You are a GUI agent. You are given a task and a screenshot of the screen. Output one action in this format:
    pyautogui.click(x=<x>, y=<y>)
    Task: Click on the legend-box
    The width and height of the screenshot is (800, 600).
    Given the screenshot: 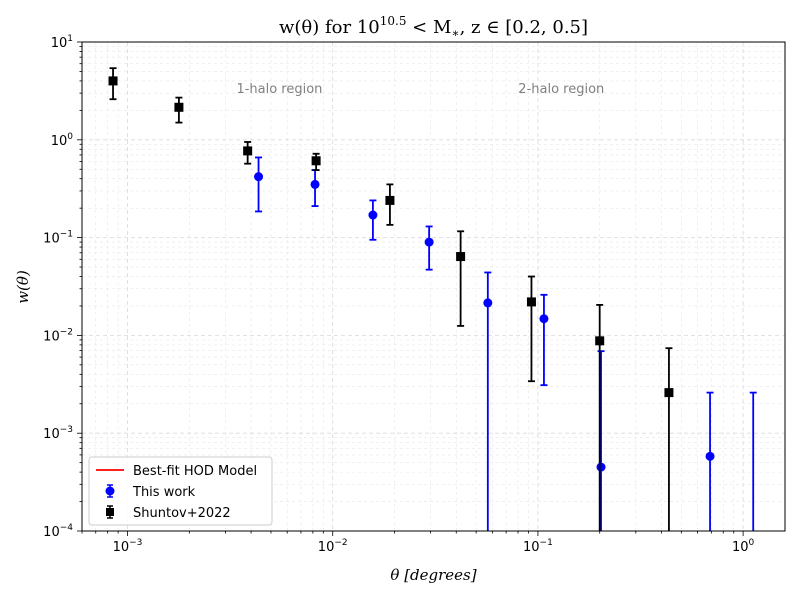 What is the action you would take?
    pyautogui.click(x=180, y=491)
    